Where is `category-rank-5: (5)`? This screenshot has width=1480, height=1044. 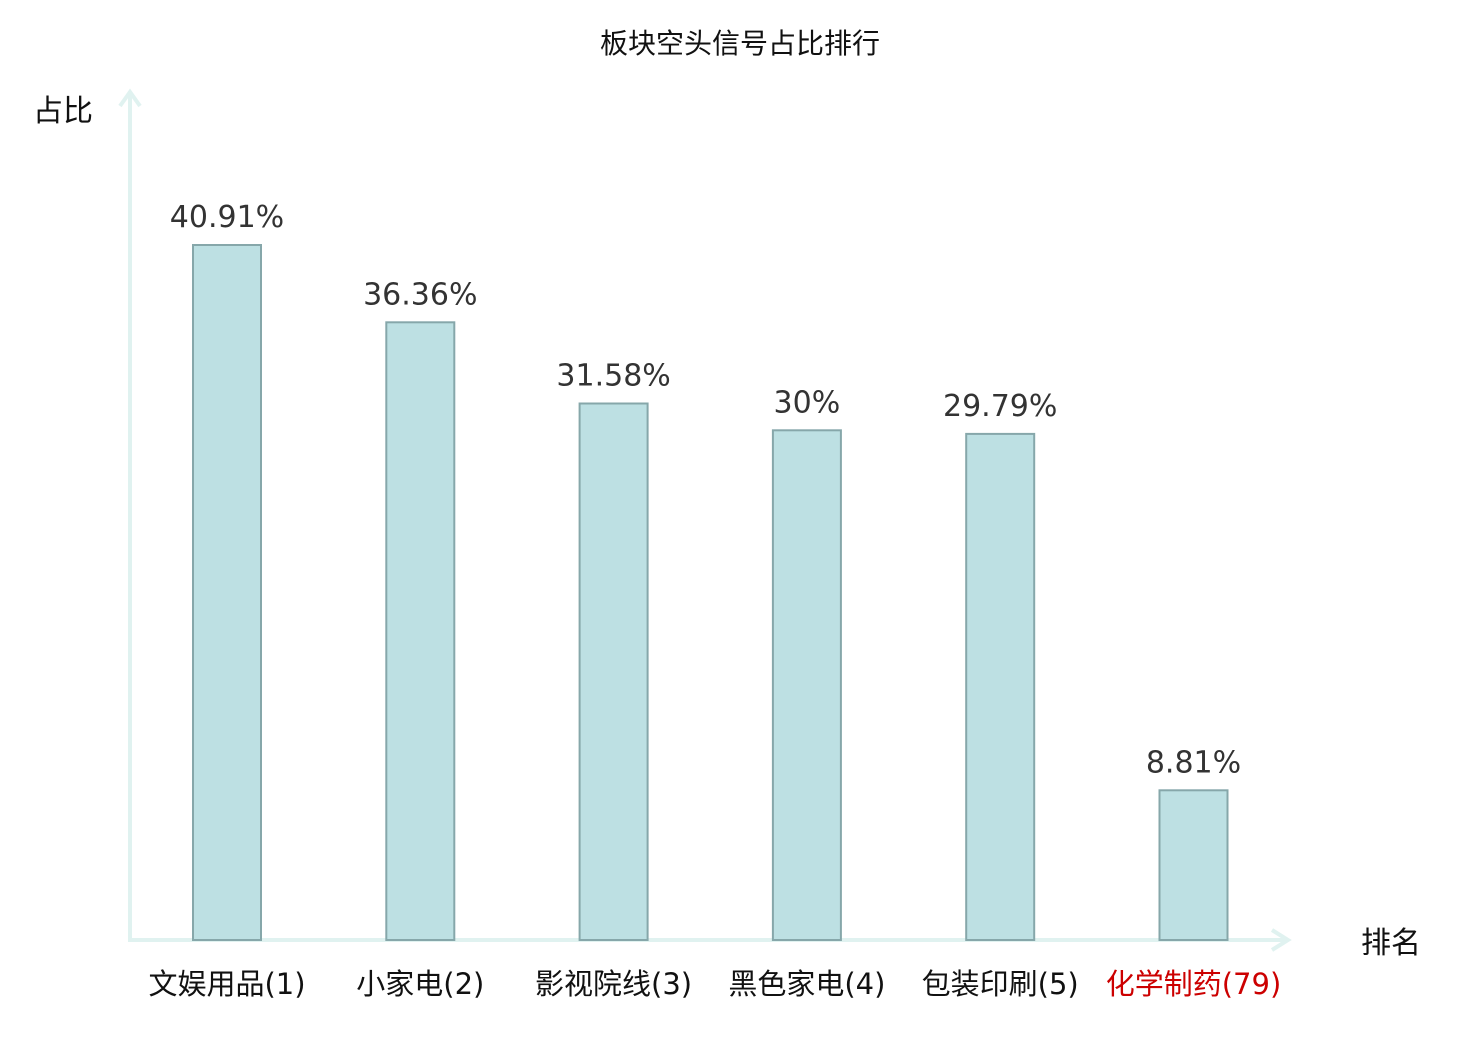 category-rank-5: (5) is located at coordinates (1058, 984).